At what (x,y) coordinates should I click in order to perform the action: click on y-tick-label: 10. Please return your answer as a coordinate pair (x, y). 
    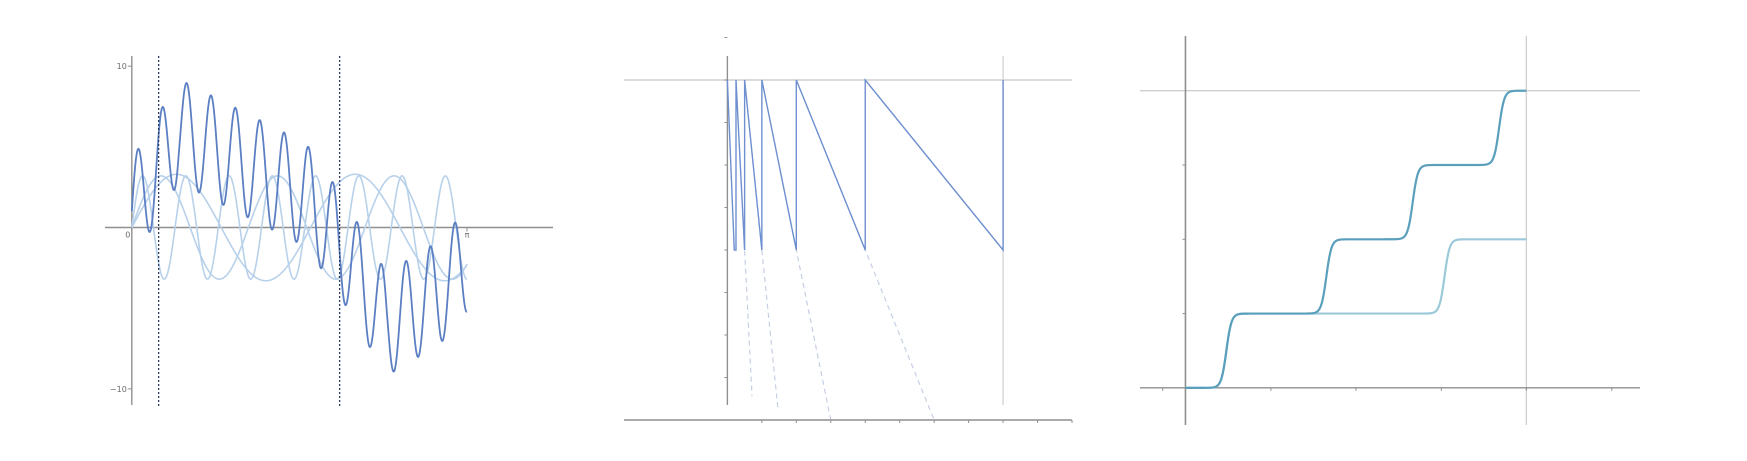
    Looking at the image, I should click on (122, 66).